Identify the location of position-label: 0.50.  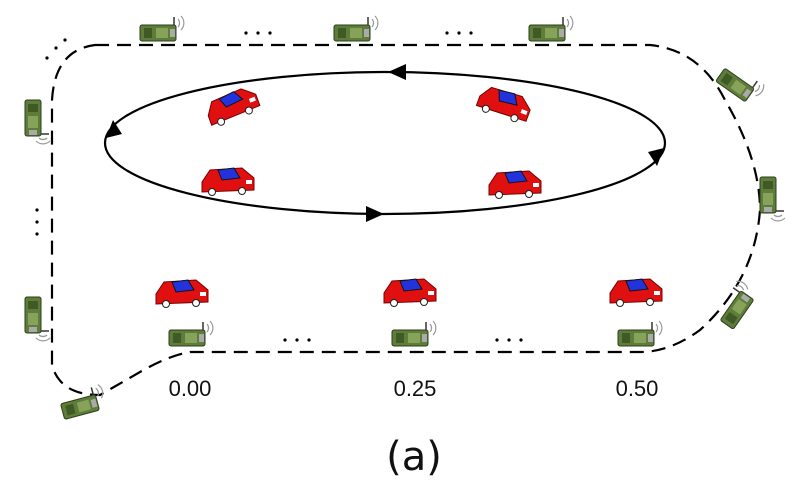
(637, 388).